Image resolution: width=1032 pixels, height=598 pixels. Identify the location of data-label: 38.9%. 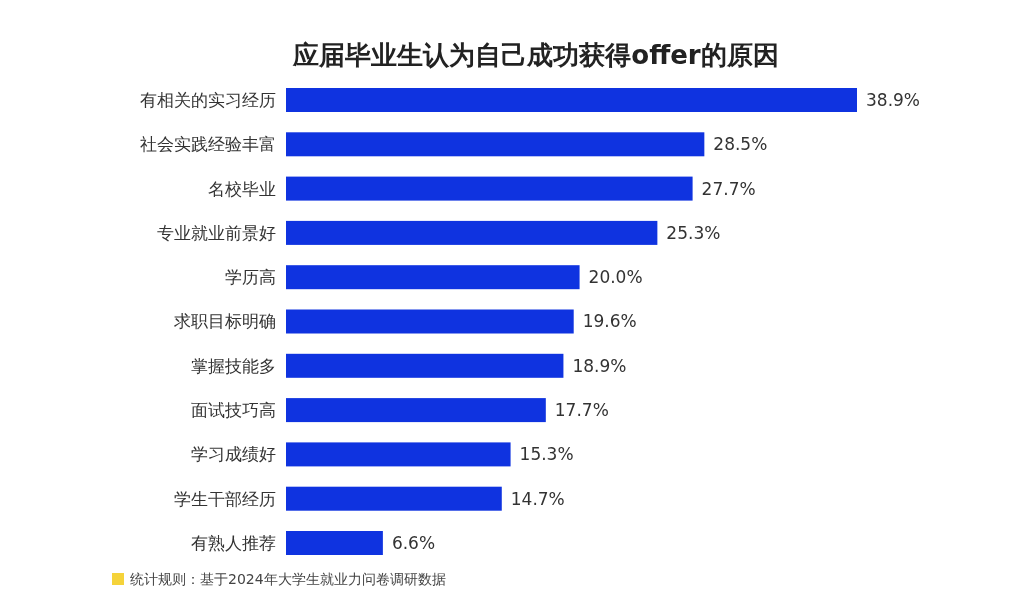
(893, 99).